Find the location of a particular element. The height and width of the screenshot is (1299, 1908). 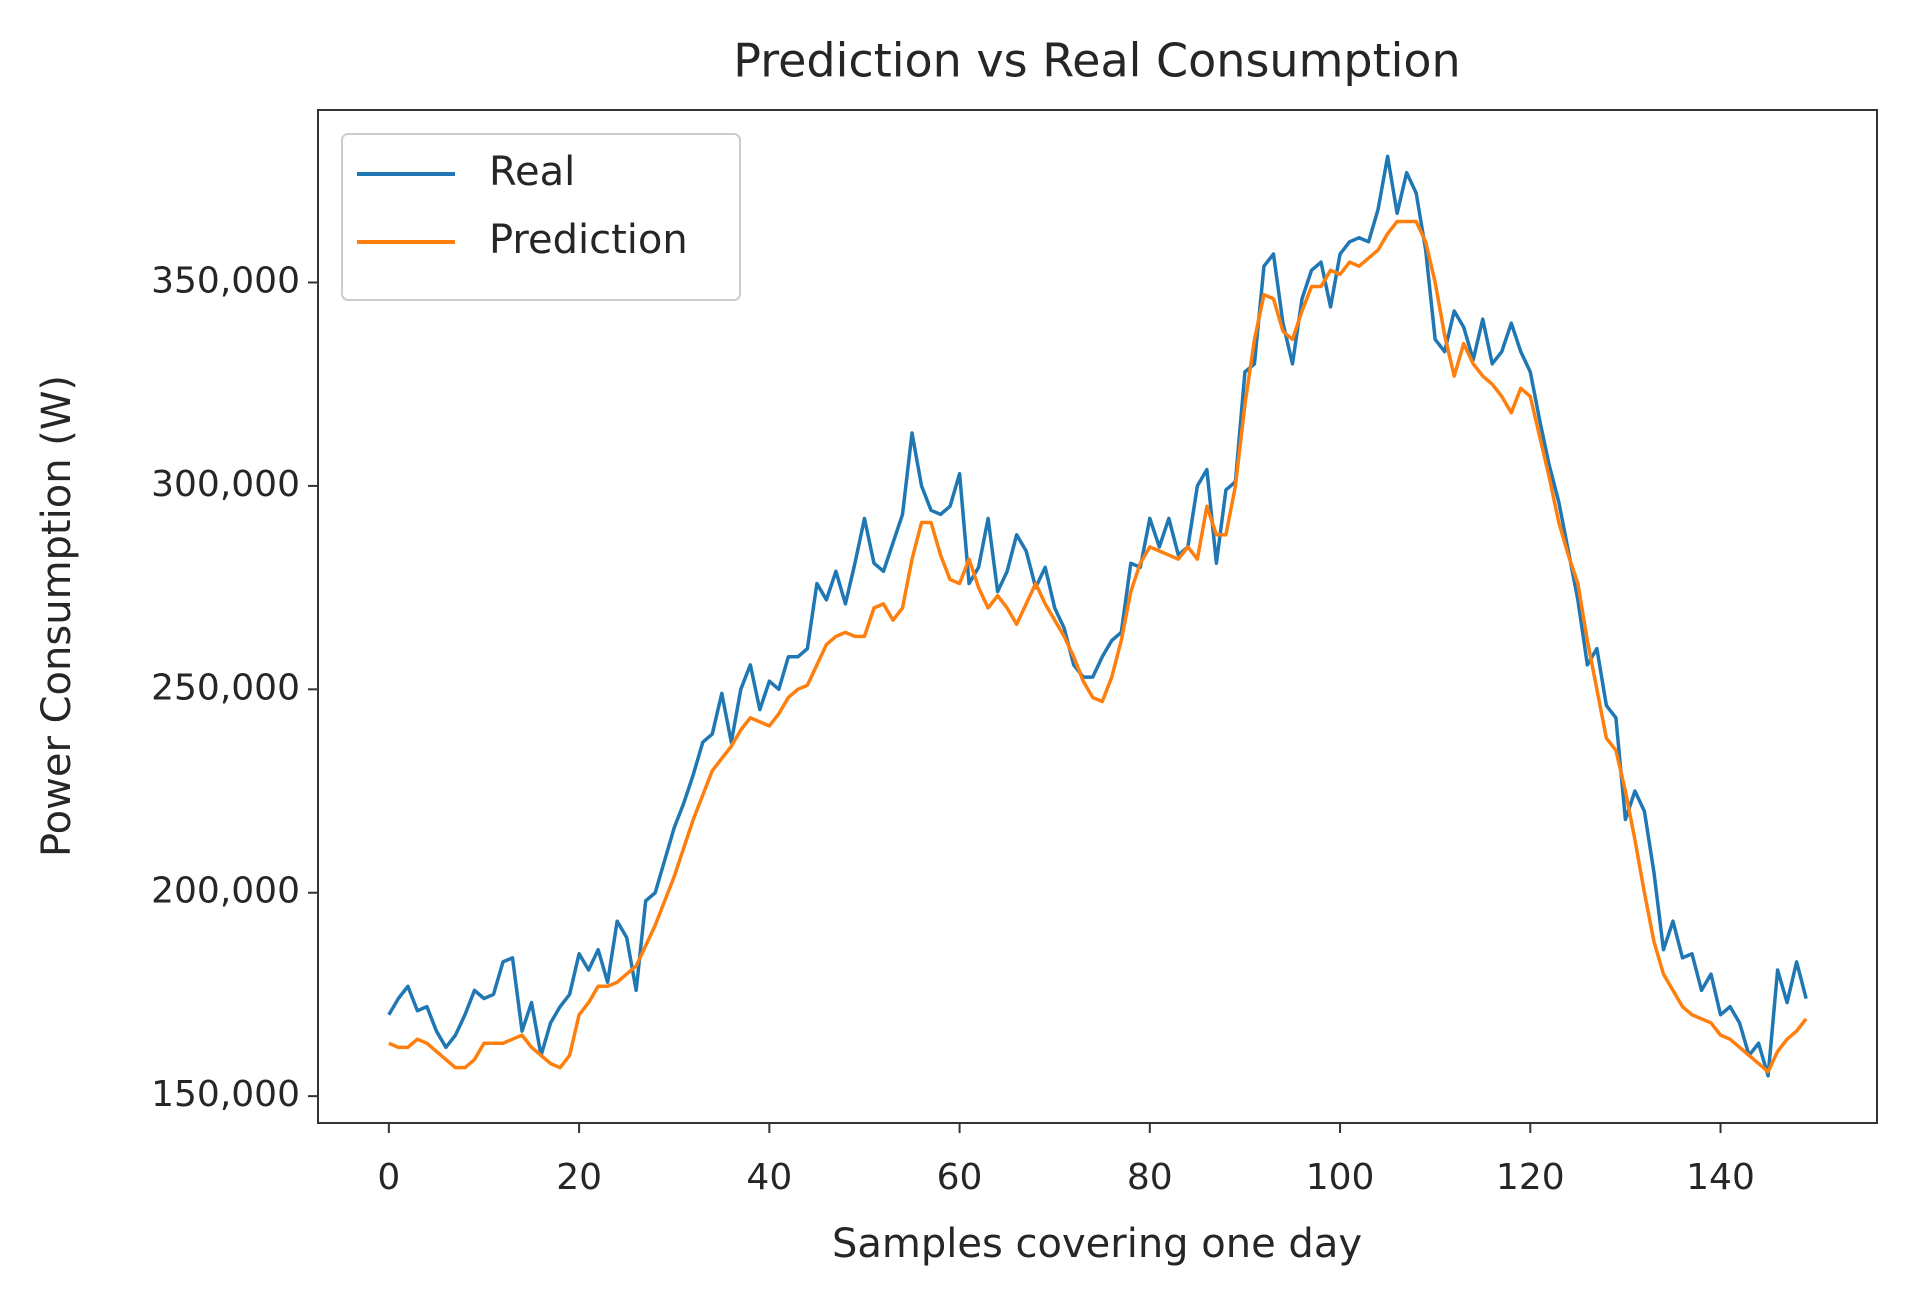

legend-label: Prediction is located at coordinates (588, 240).